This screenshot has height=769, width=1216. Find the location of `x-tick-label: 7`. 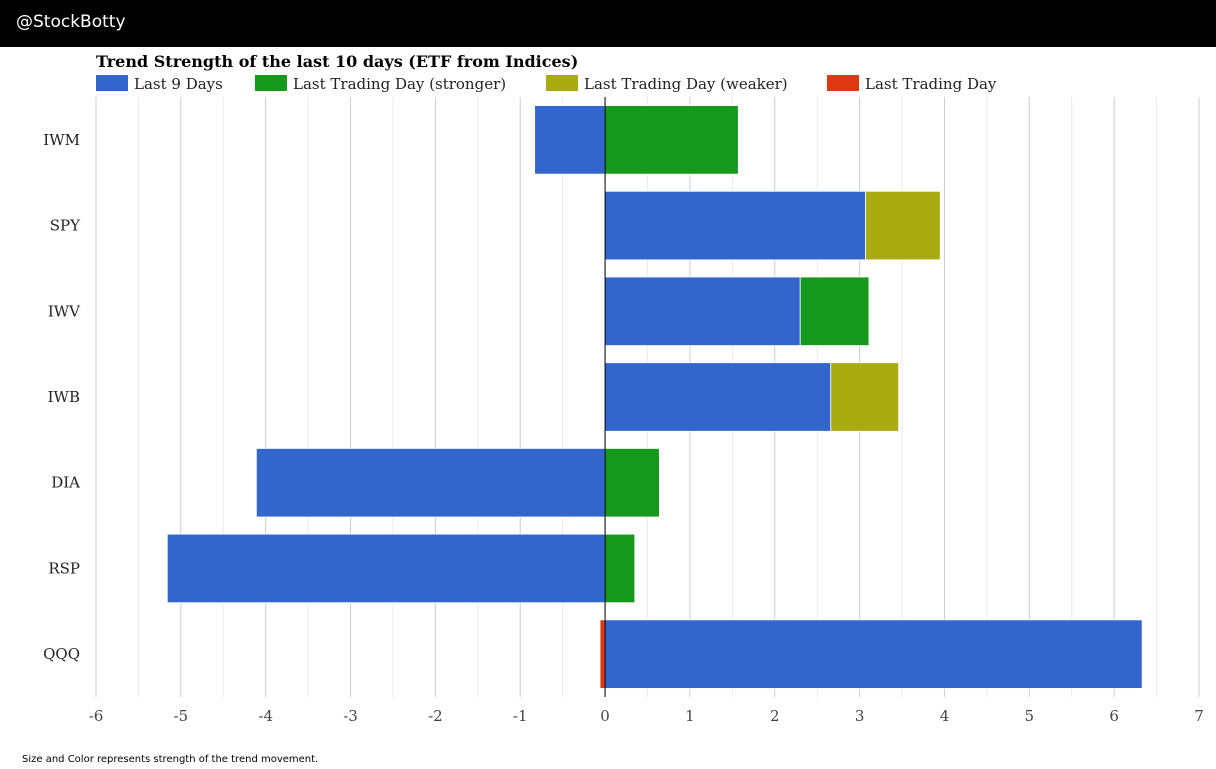

x-tick-label: 7 is located at coordinates (1199, 716).